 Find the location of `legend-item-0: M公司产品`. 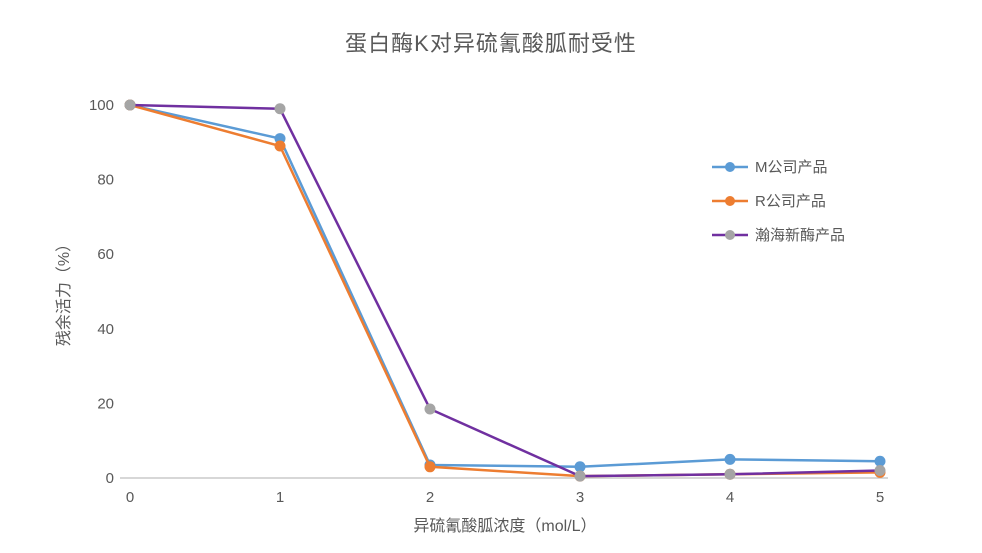

legend-item-0: M公司产品 is located at coordinates (778, 166).